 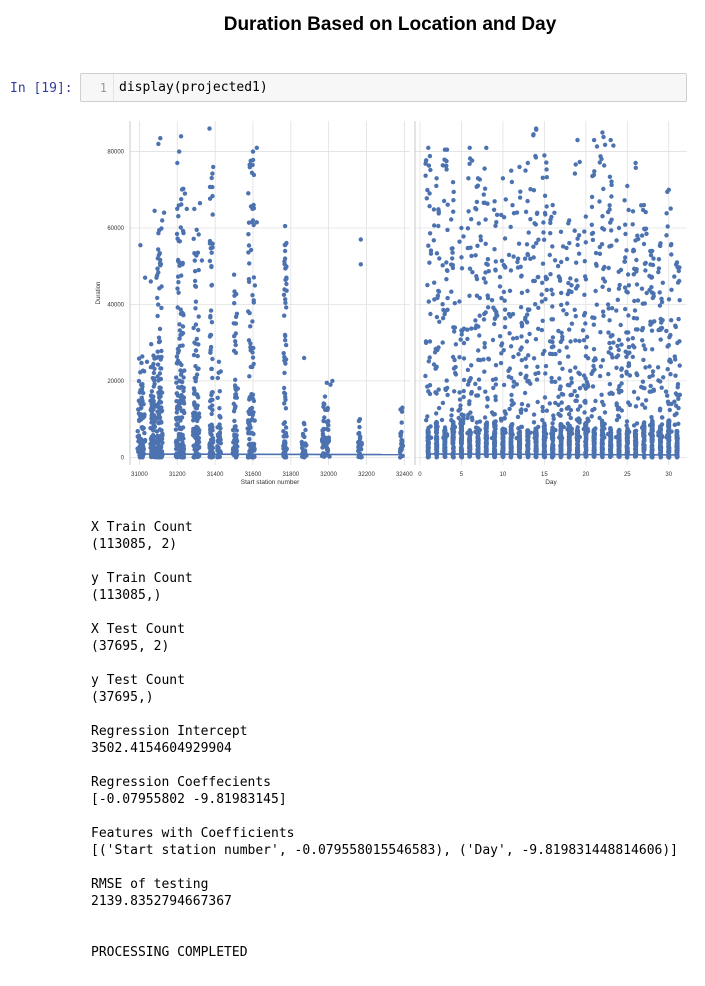 What do you see at coordinates (161, 748) in the screenshot?
I see `output-line: 3502.4154604929904` at bounding box center [161, 748].